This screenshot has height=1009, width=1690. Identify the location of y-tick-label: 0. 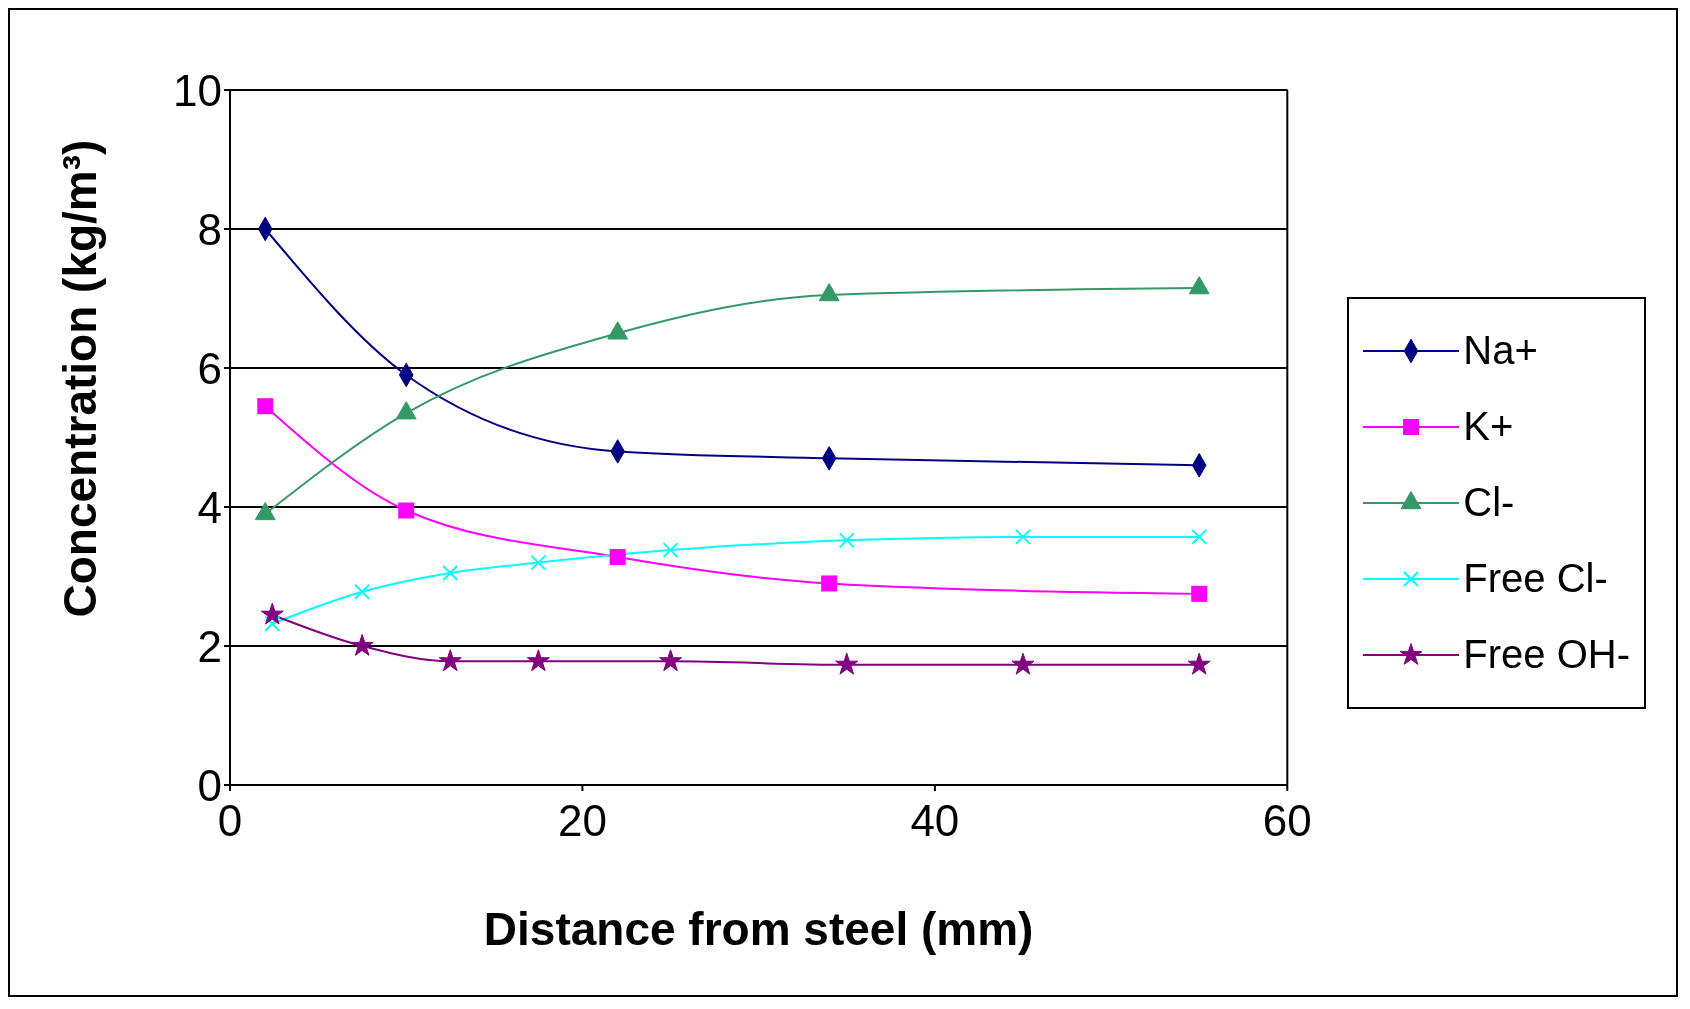
(209, 785).